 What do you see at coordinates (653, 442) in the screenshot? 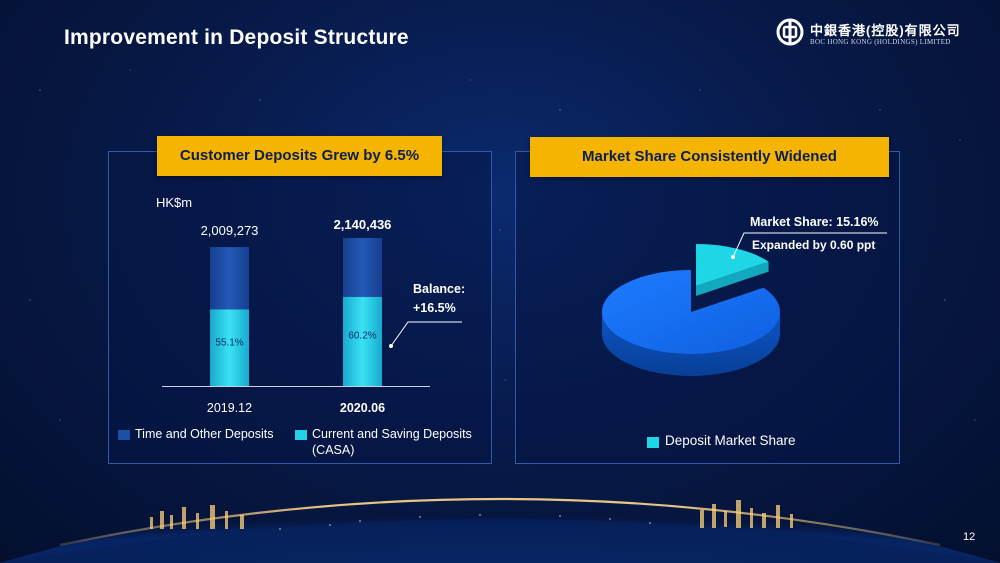
I see `legend-swatch-market-share` at bounding box center [653, 442].